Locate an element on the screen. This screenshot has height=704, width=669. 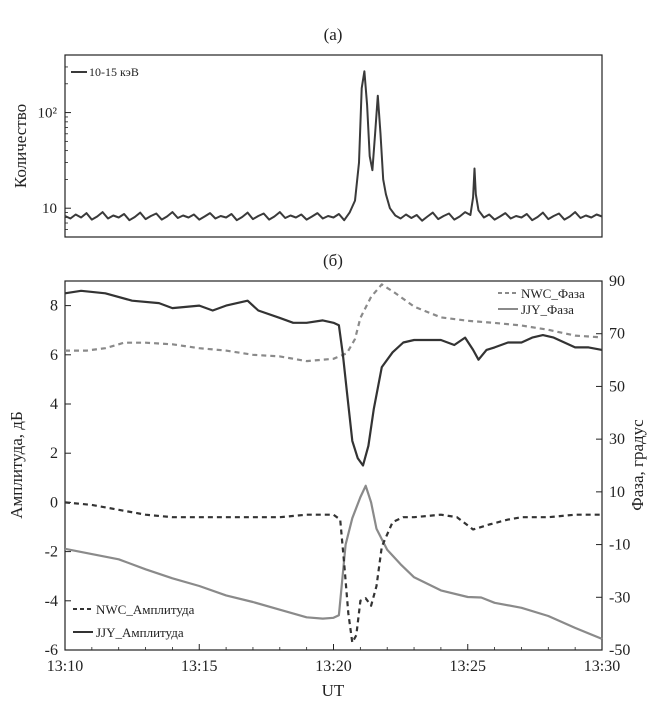
panel-b-left-y-tick-label: 2 is located at coordinates (54, 453).